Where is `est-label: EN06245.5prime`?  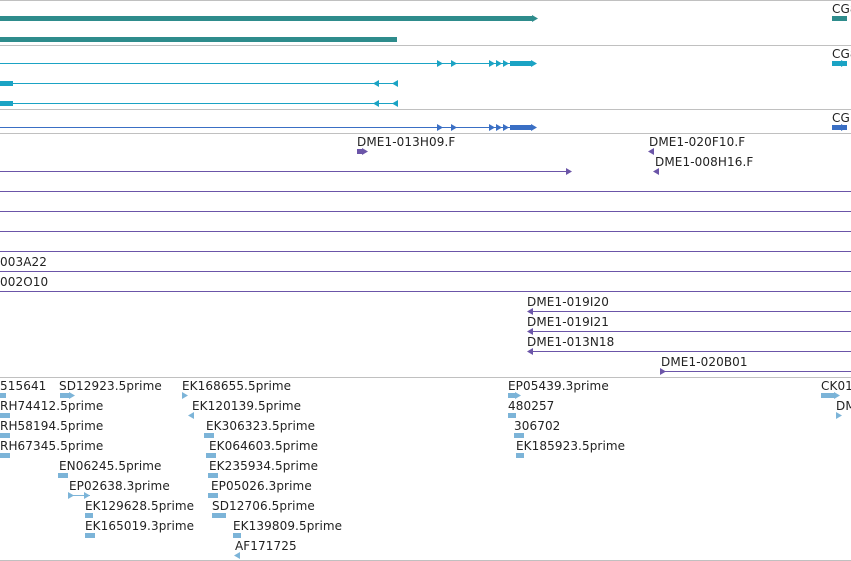 est-label: EN06245.5prime is located at coordinates (110, 466).